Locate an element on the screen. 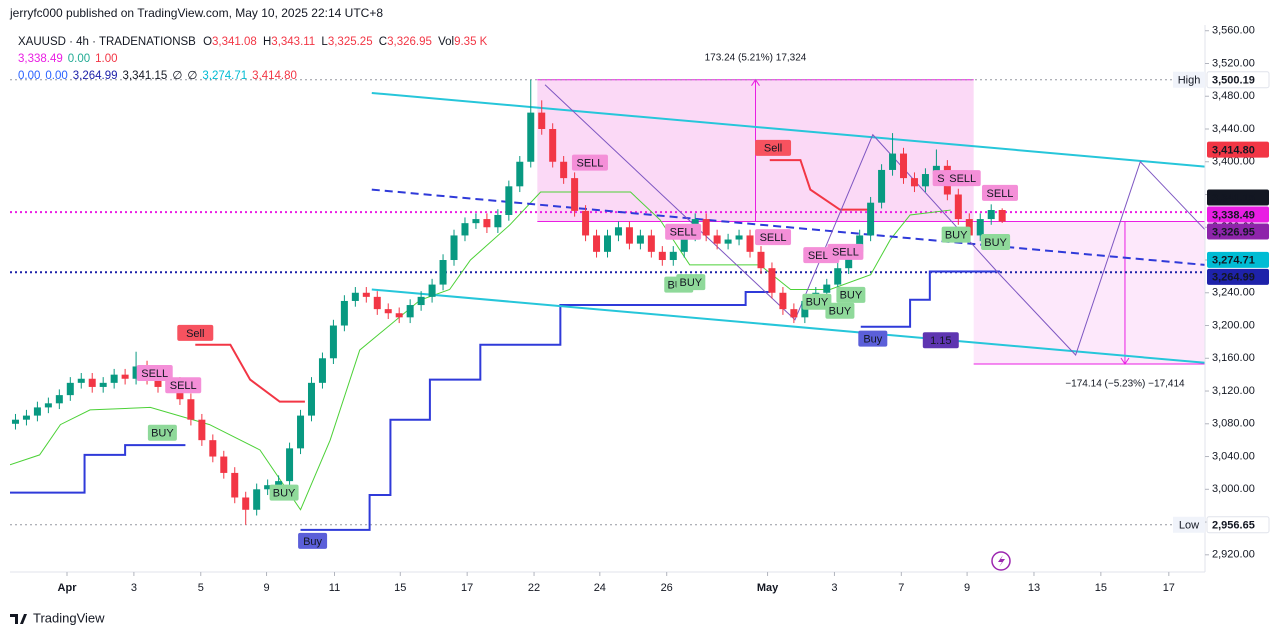 This screenshot has width=1281, height=637. y-tick-label: 3,120.00 is located at coordinates (1233, 391).